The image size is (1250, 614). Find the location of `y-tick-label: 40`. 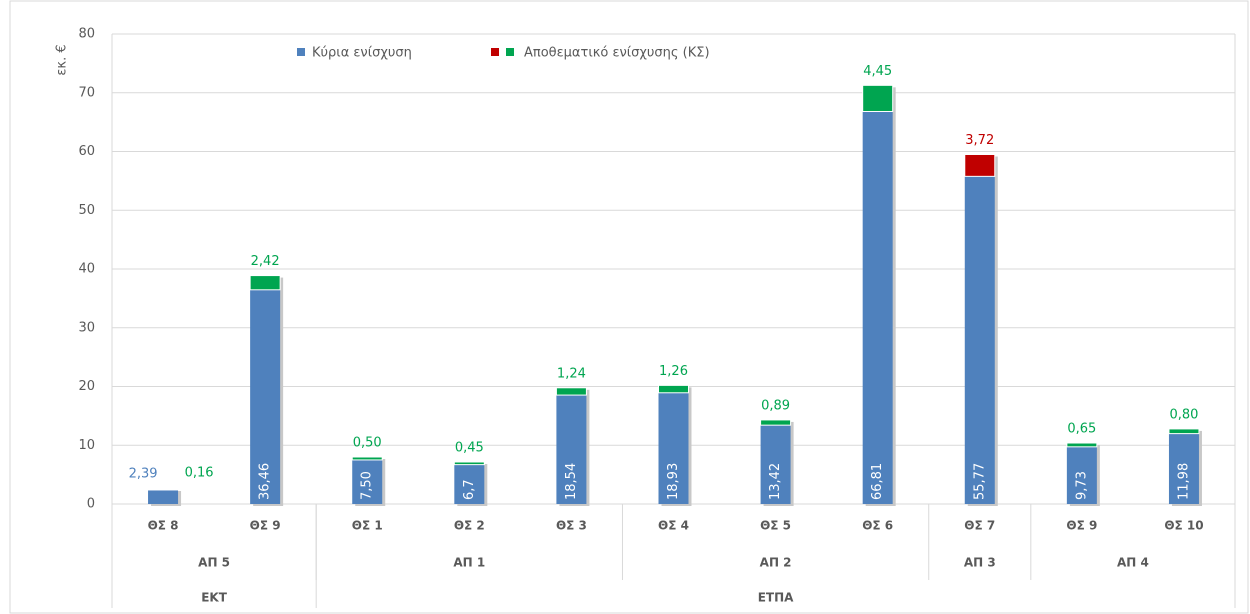

y-tick-label: 40 is located at coordinates (86, 269).